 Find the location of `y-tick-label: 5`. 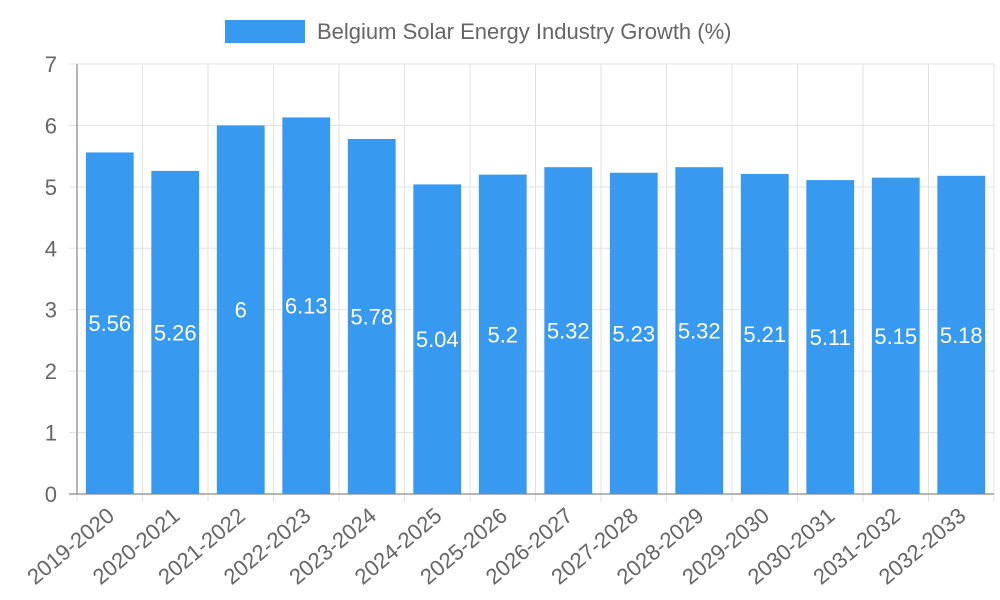

y-tick-label: 5 is located at coordinates (51, 187).